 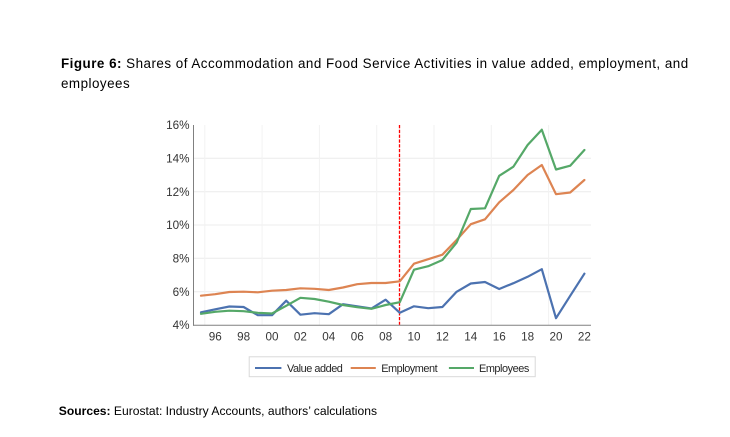 What do you see at coordinates (385, 337) in the screenshot?
I see `svg-text: 08` at bounding box center [385, 337].